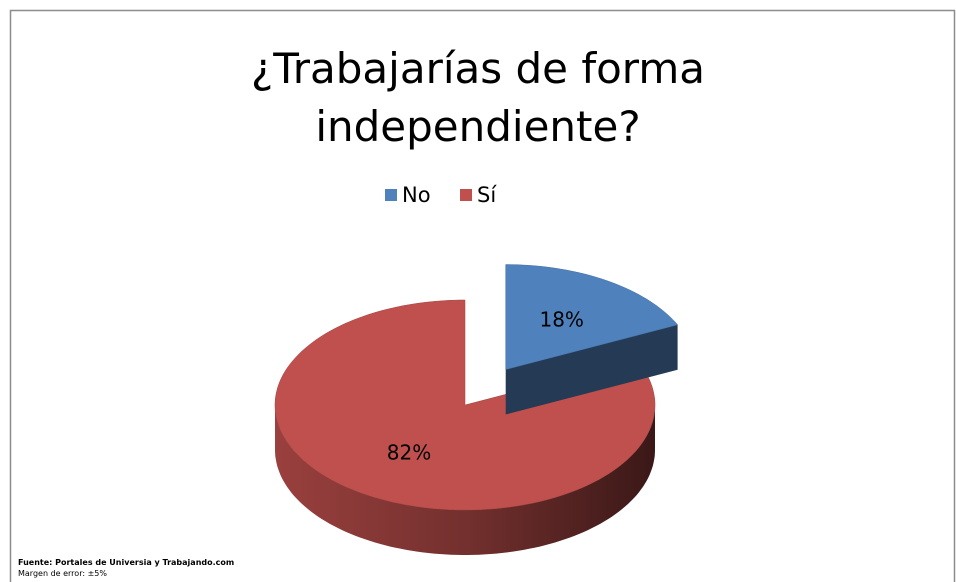  Describe the element at coordinates (62, 573) in the screenshot. I see `error-note: Margen de error: ±5%` at that location.